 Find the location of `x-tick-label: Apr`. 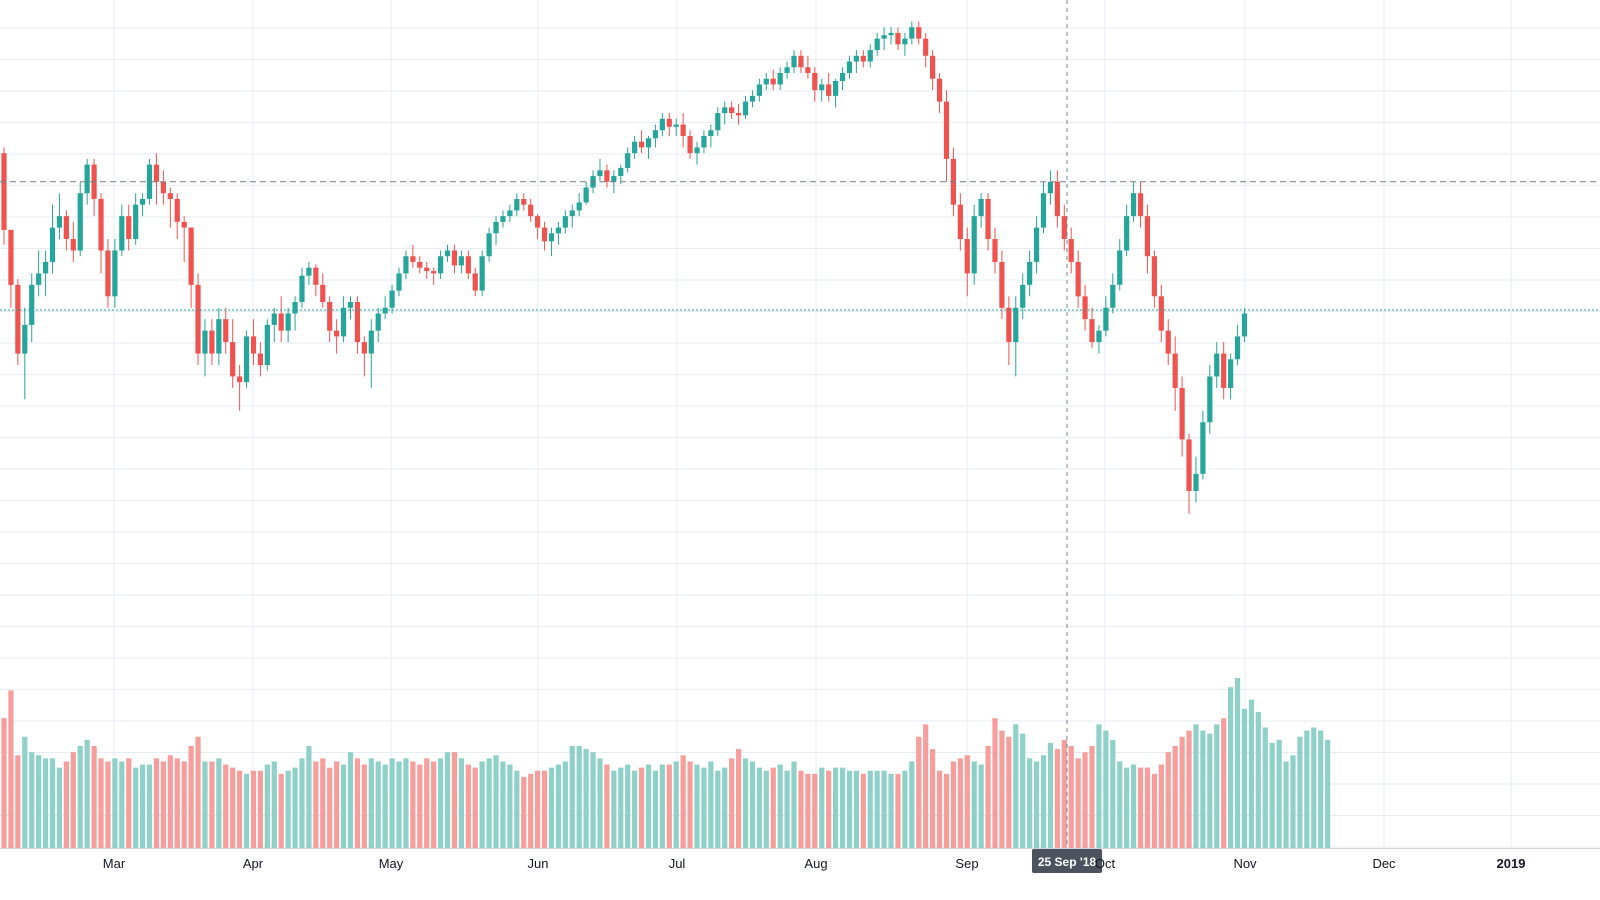

x-tick-label: Apr is located at coordinates (253, 863).